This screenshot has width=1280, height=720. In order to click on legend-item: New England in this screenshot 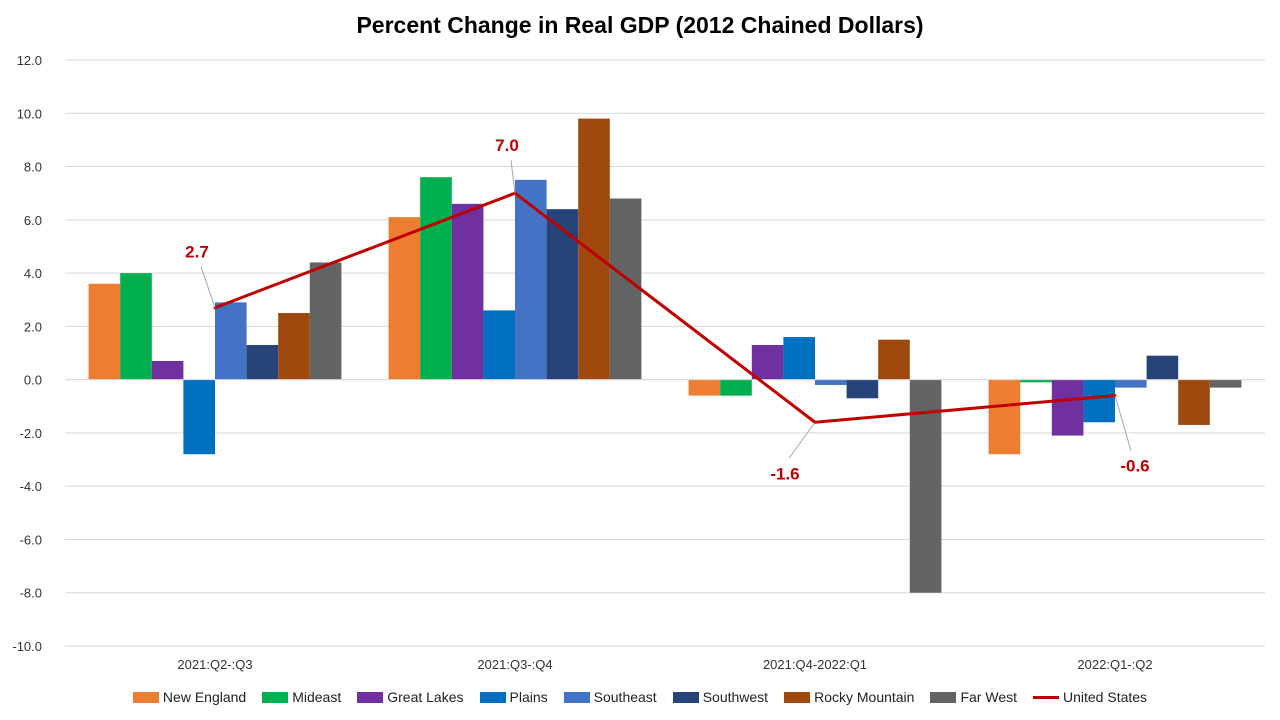, I will do `click(189, 697)`.